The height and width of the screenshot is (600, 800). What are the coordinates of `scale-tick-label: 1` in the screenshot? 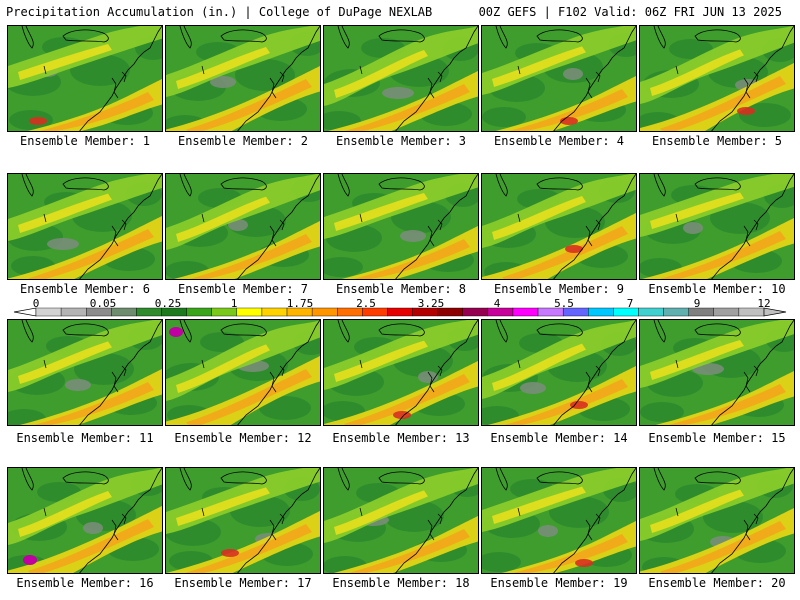 It's located at (234, 303).